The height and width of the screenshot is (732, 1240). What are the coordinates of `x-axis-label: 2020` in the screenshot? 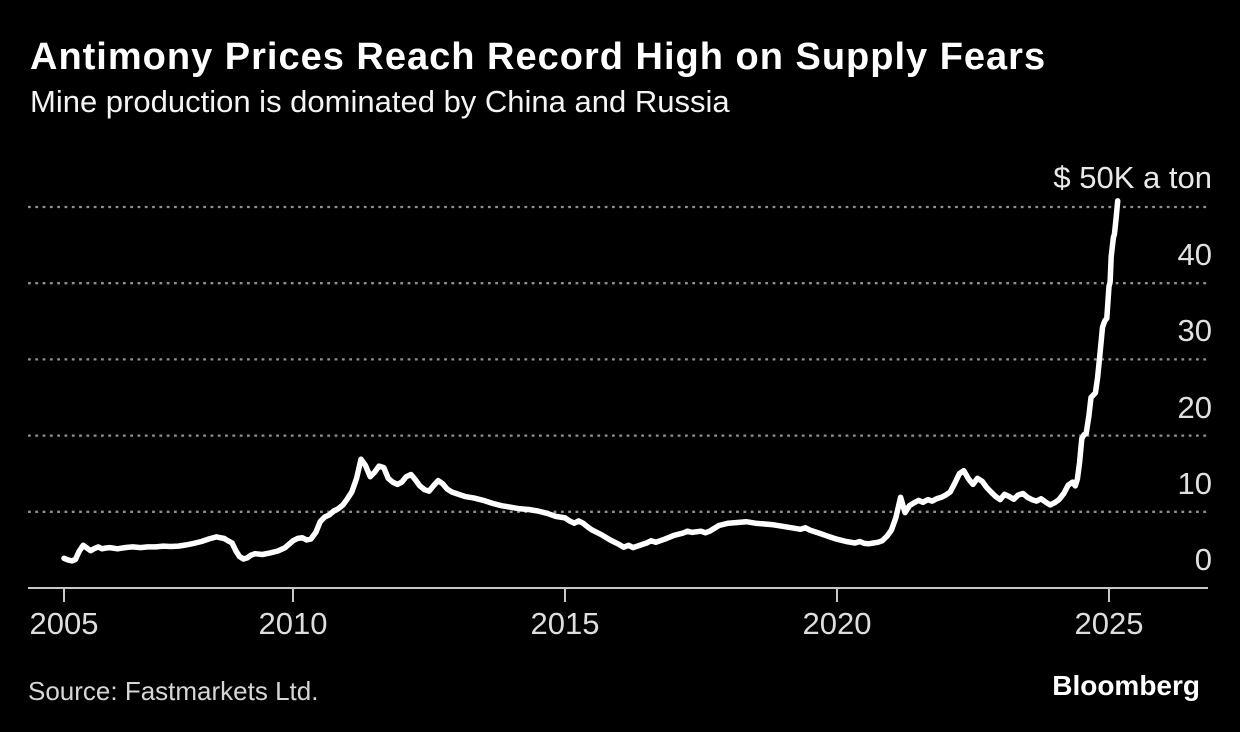 It's located at (837, 623).